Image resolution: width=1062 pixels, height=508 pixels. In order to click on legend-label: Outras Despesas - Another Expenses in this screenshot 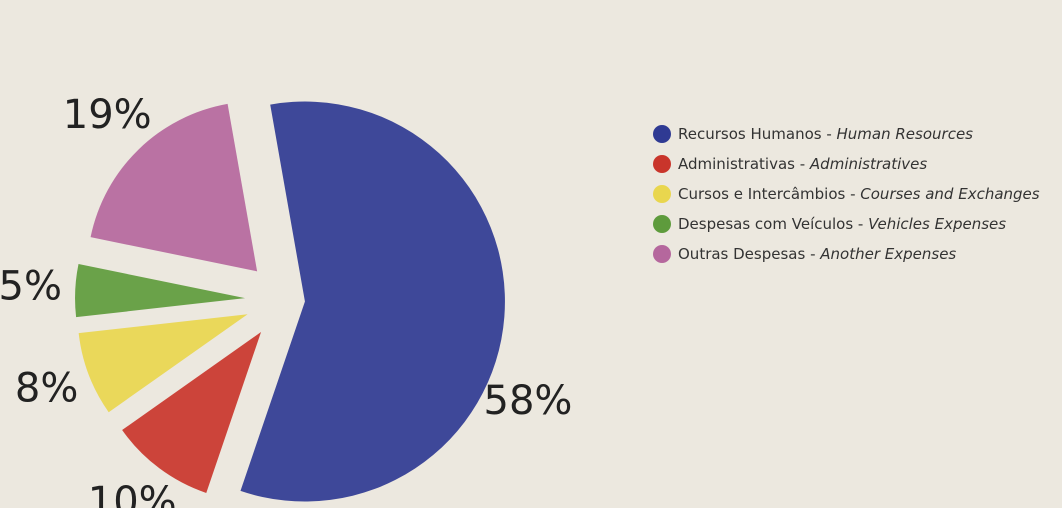, I will do `click(817, 254)`.